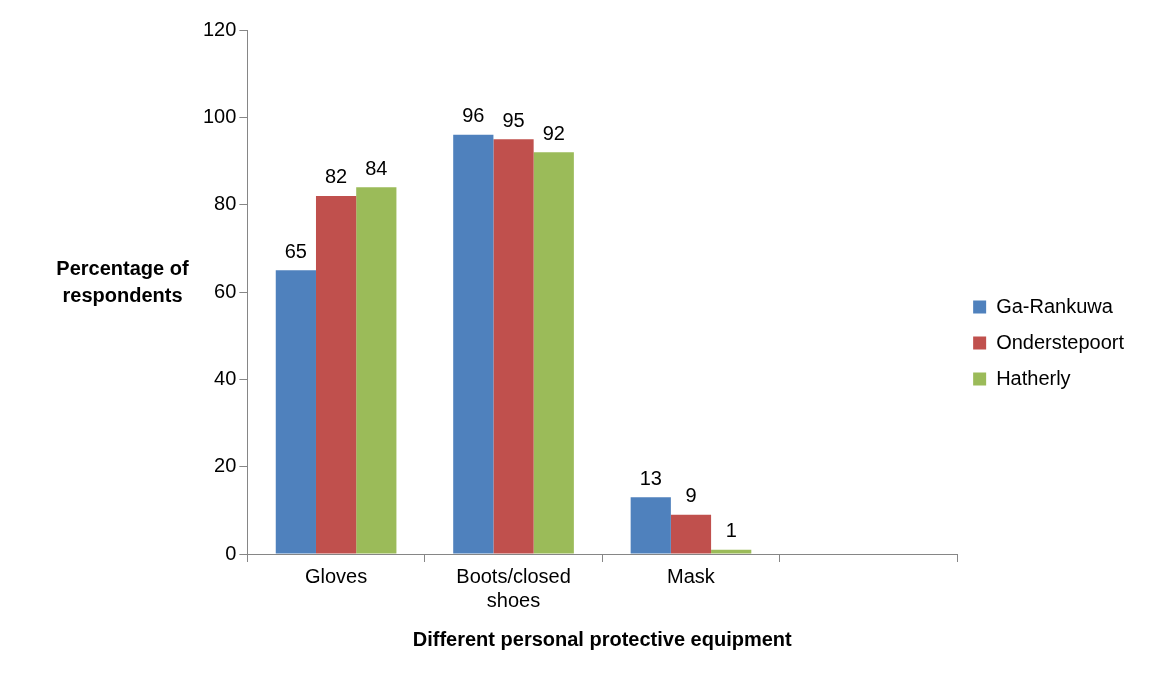 The height and width of the screenshot is (676, 1149). Describe the element at coordinates (219, 115) in the screenshot. I see `y-tick-label: 100` at that location.